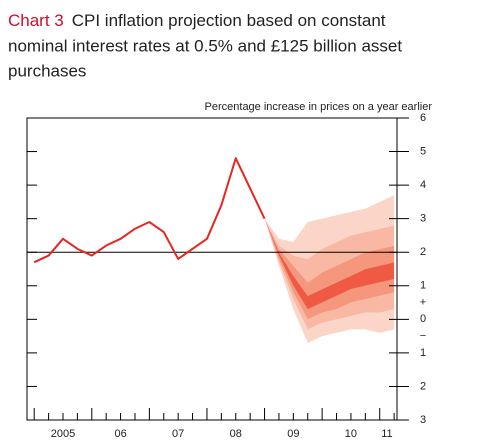 This screenshot has width=482, height=448. Describe the element at coordinates (423, 336) in the screenshot. I see `sign-label: −` at that location.